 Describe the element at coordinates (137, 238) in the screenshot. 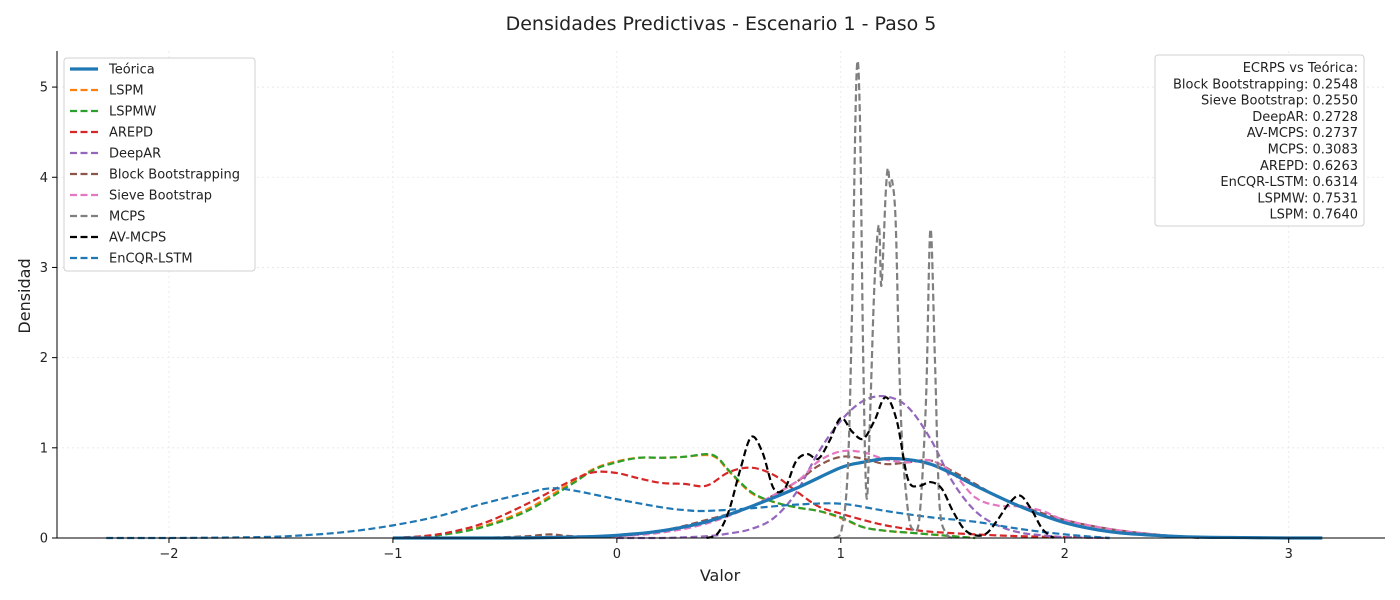

I see `legend-label: AV-MCPS` at that location.